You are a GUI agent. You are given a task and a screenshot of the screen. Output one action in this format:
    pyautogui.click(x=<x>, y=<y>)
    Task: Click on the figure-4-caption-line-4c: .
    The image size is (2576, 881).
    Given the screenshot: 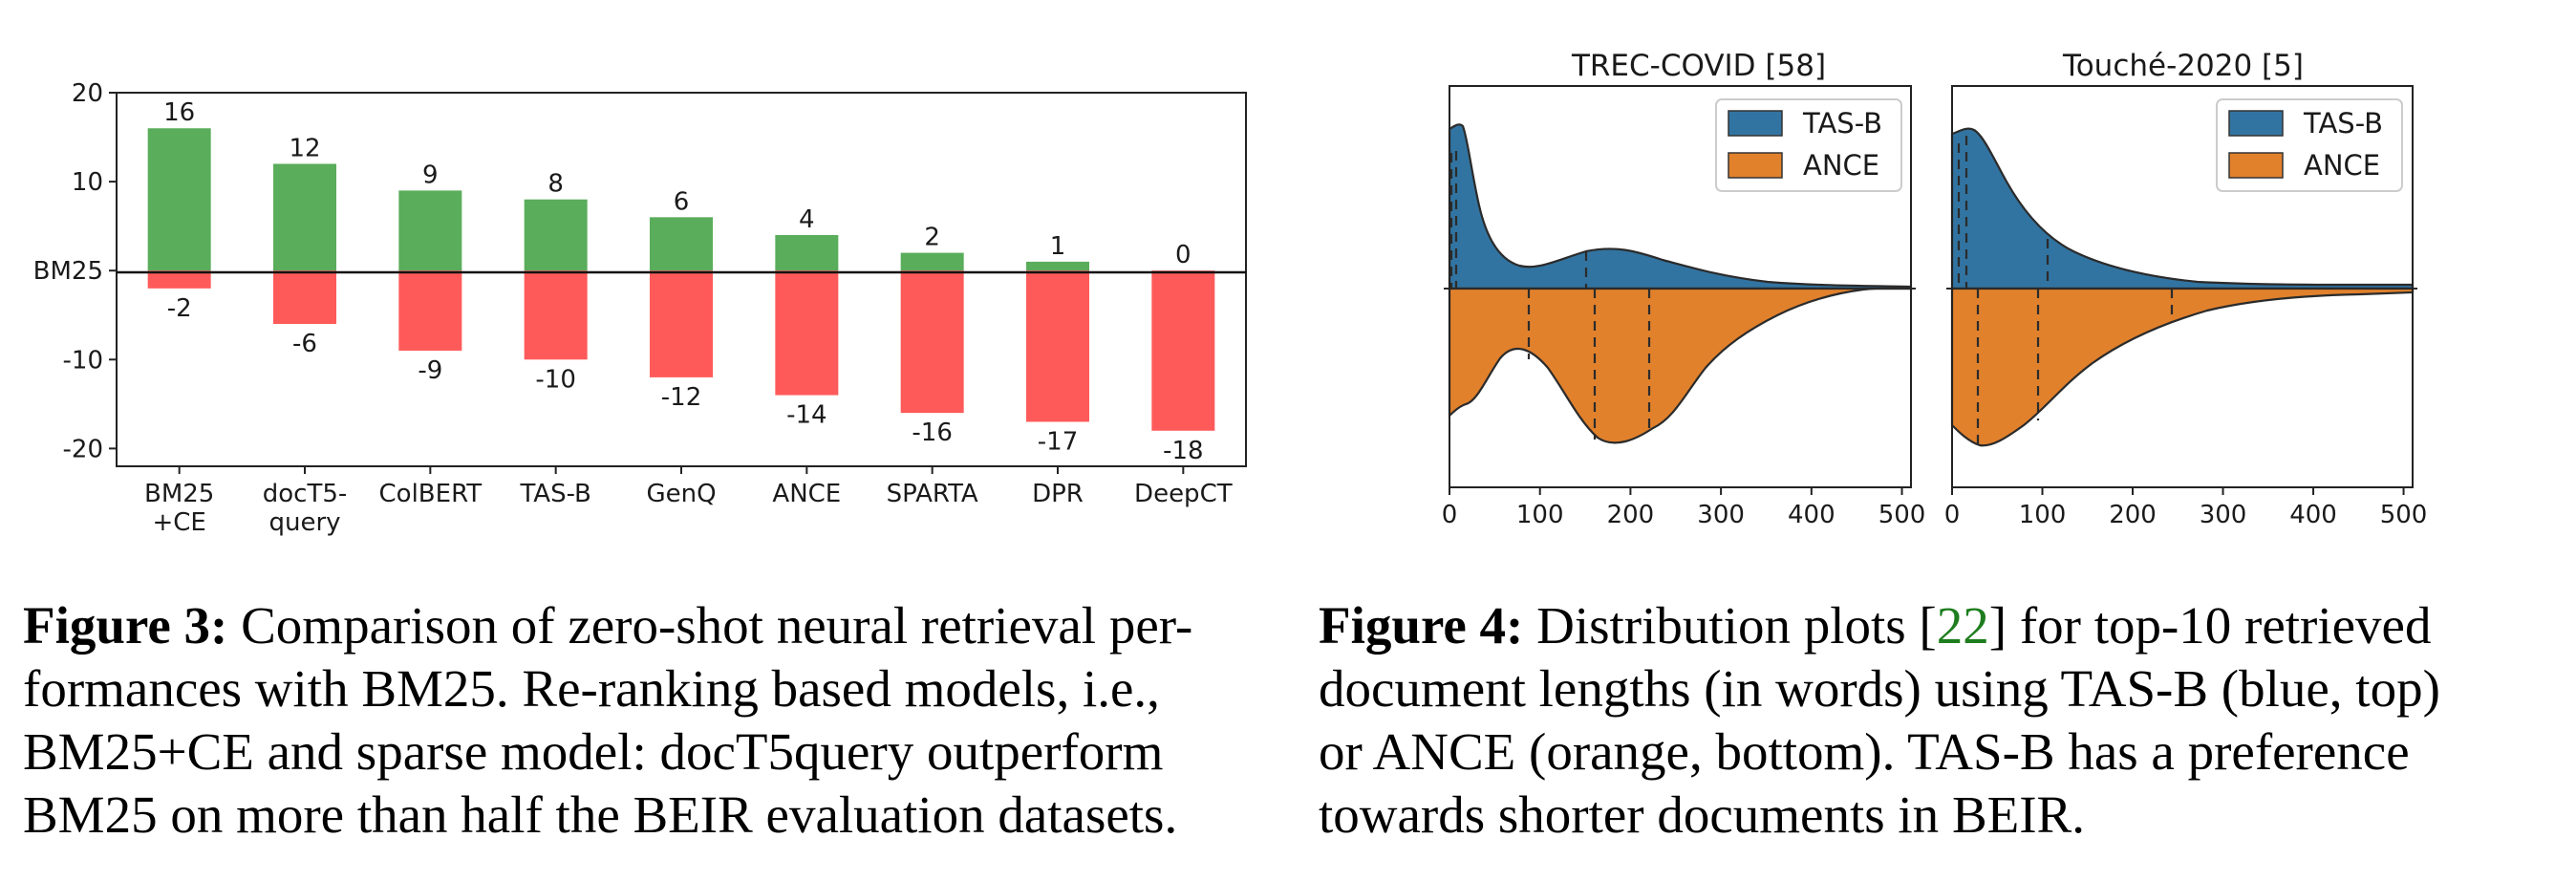 What is the action you would take?
    pyautogui.click(x=2078, y=814)
    